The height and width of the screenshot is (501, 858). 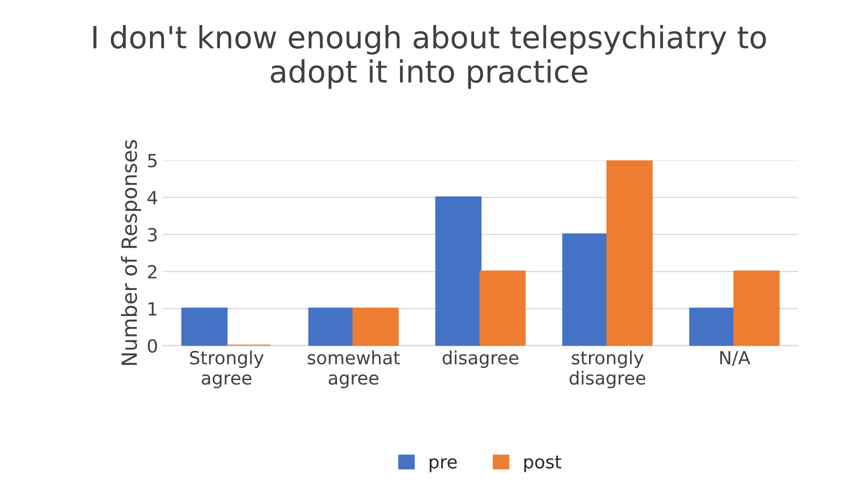 What do you see at coordinates (543, 464) in the screenshot?
I see `legend-label: post` at bounding box center [543, 464].